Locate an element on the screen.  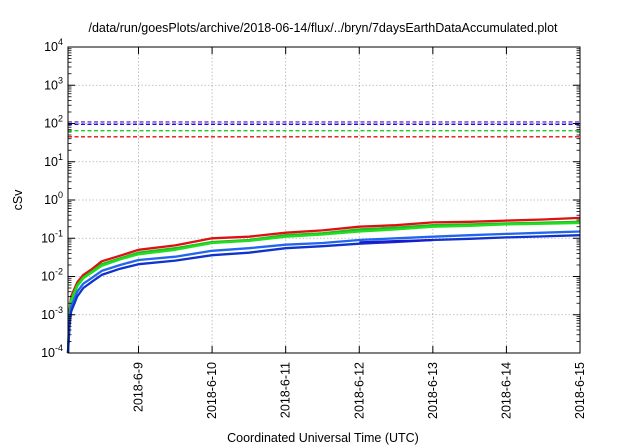
series-line is located at coordinates (396, 241).